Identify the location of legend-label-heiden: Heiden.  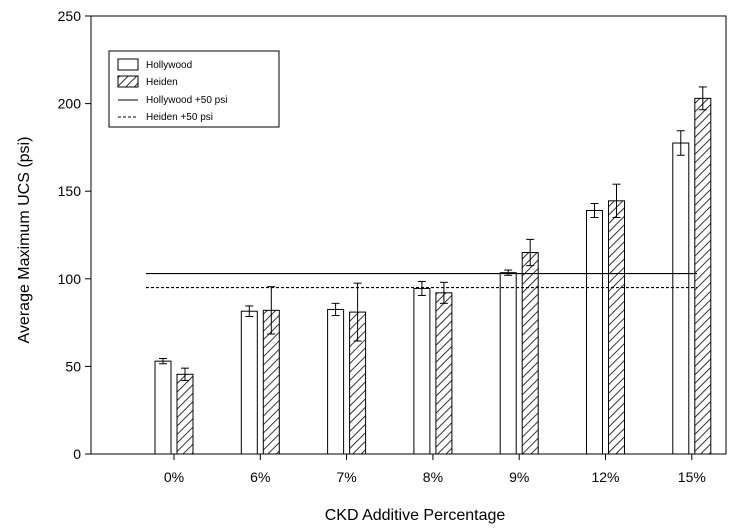
(162, 82).